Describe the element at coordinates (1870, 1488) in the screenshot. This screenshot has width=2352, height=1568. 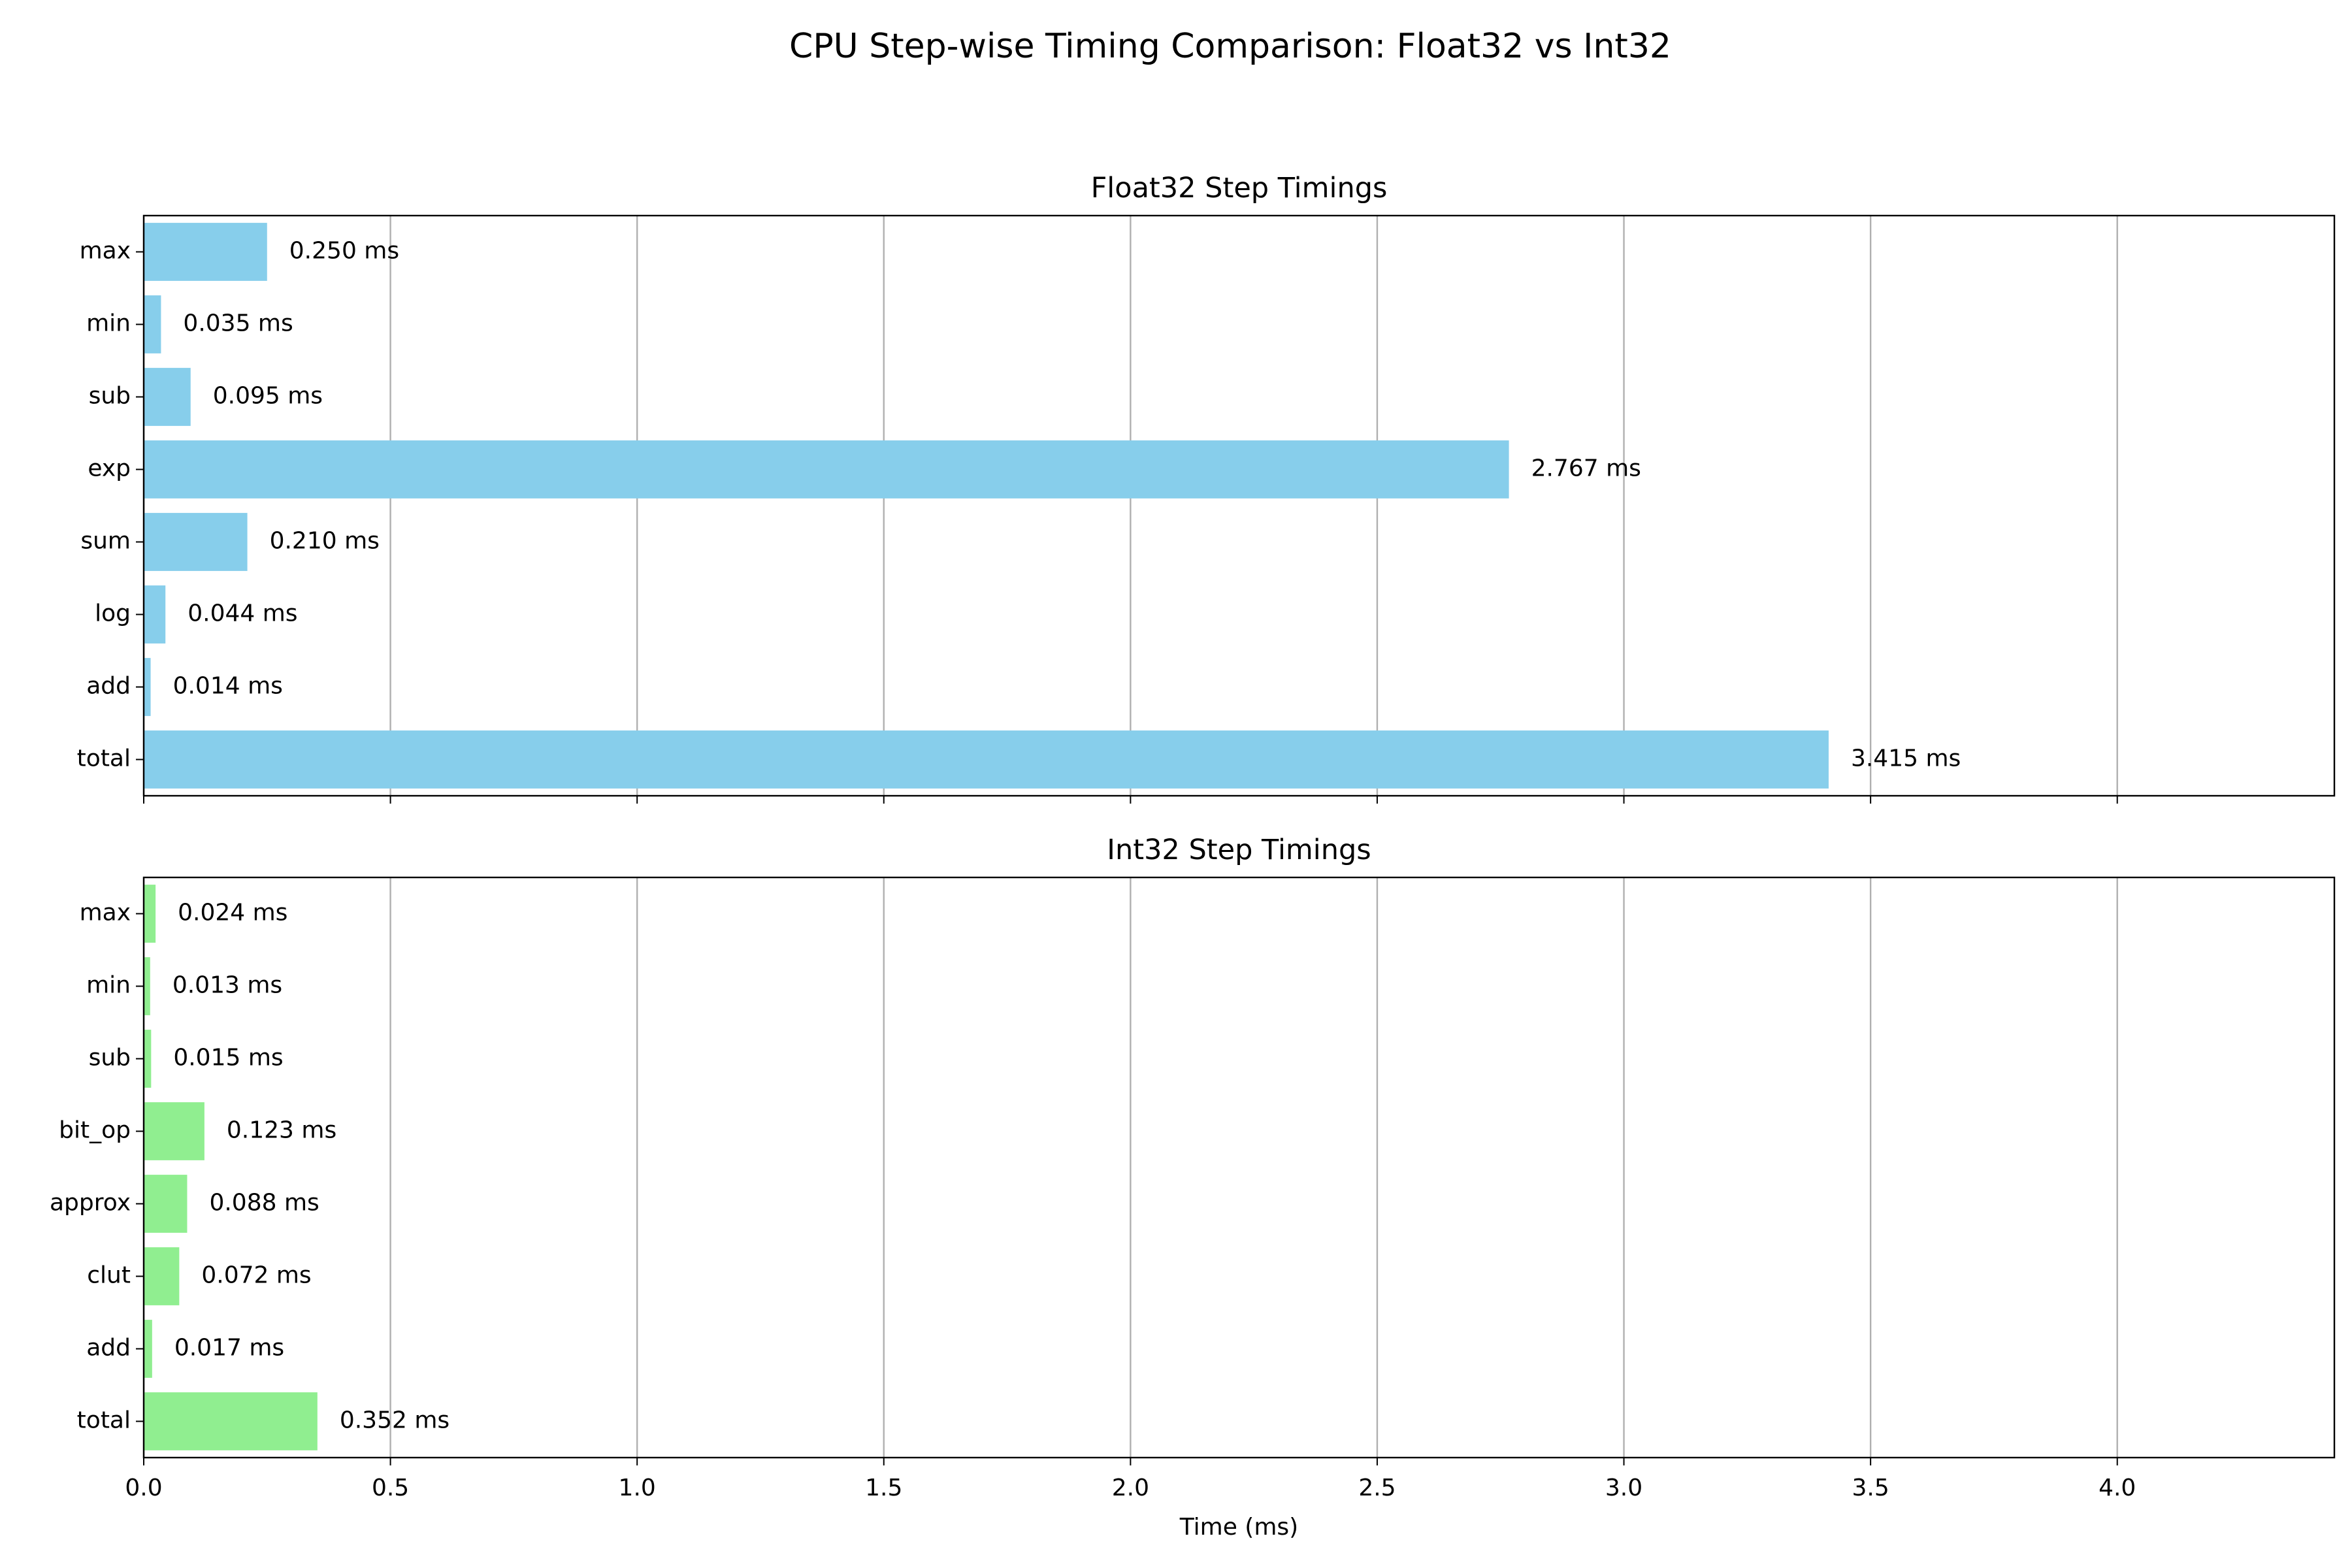
I see `x-tick-label: 3.5` at that location.